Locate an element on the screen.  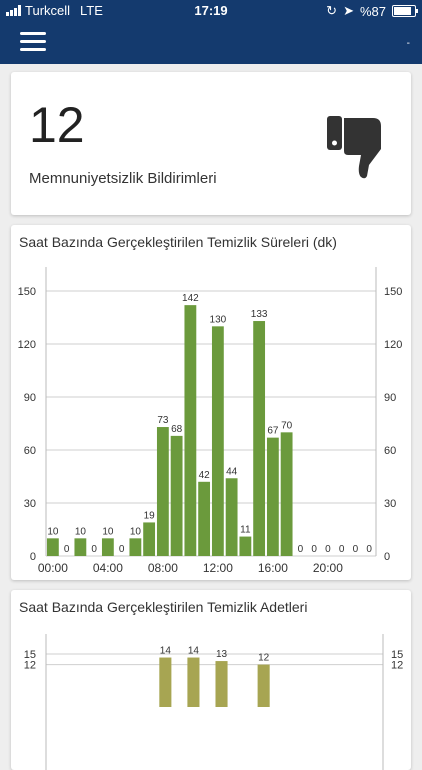
y-tick-label-right: 150 is located at coordinates (393, 292).